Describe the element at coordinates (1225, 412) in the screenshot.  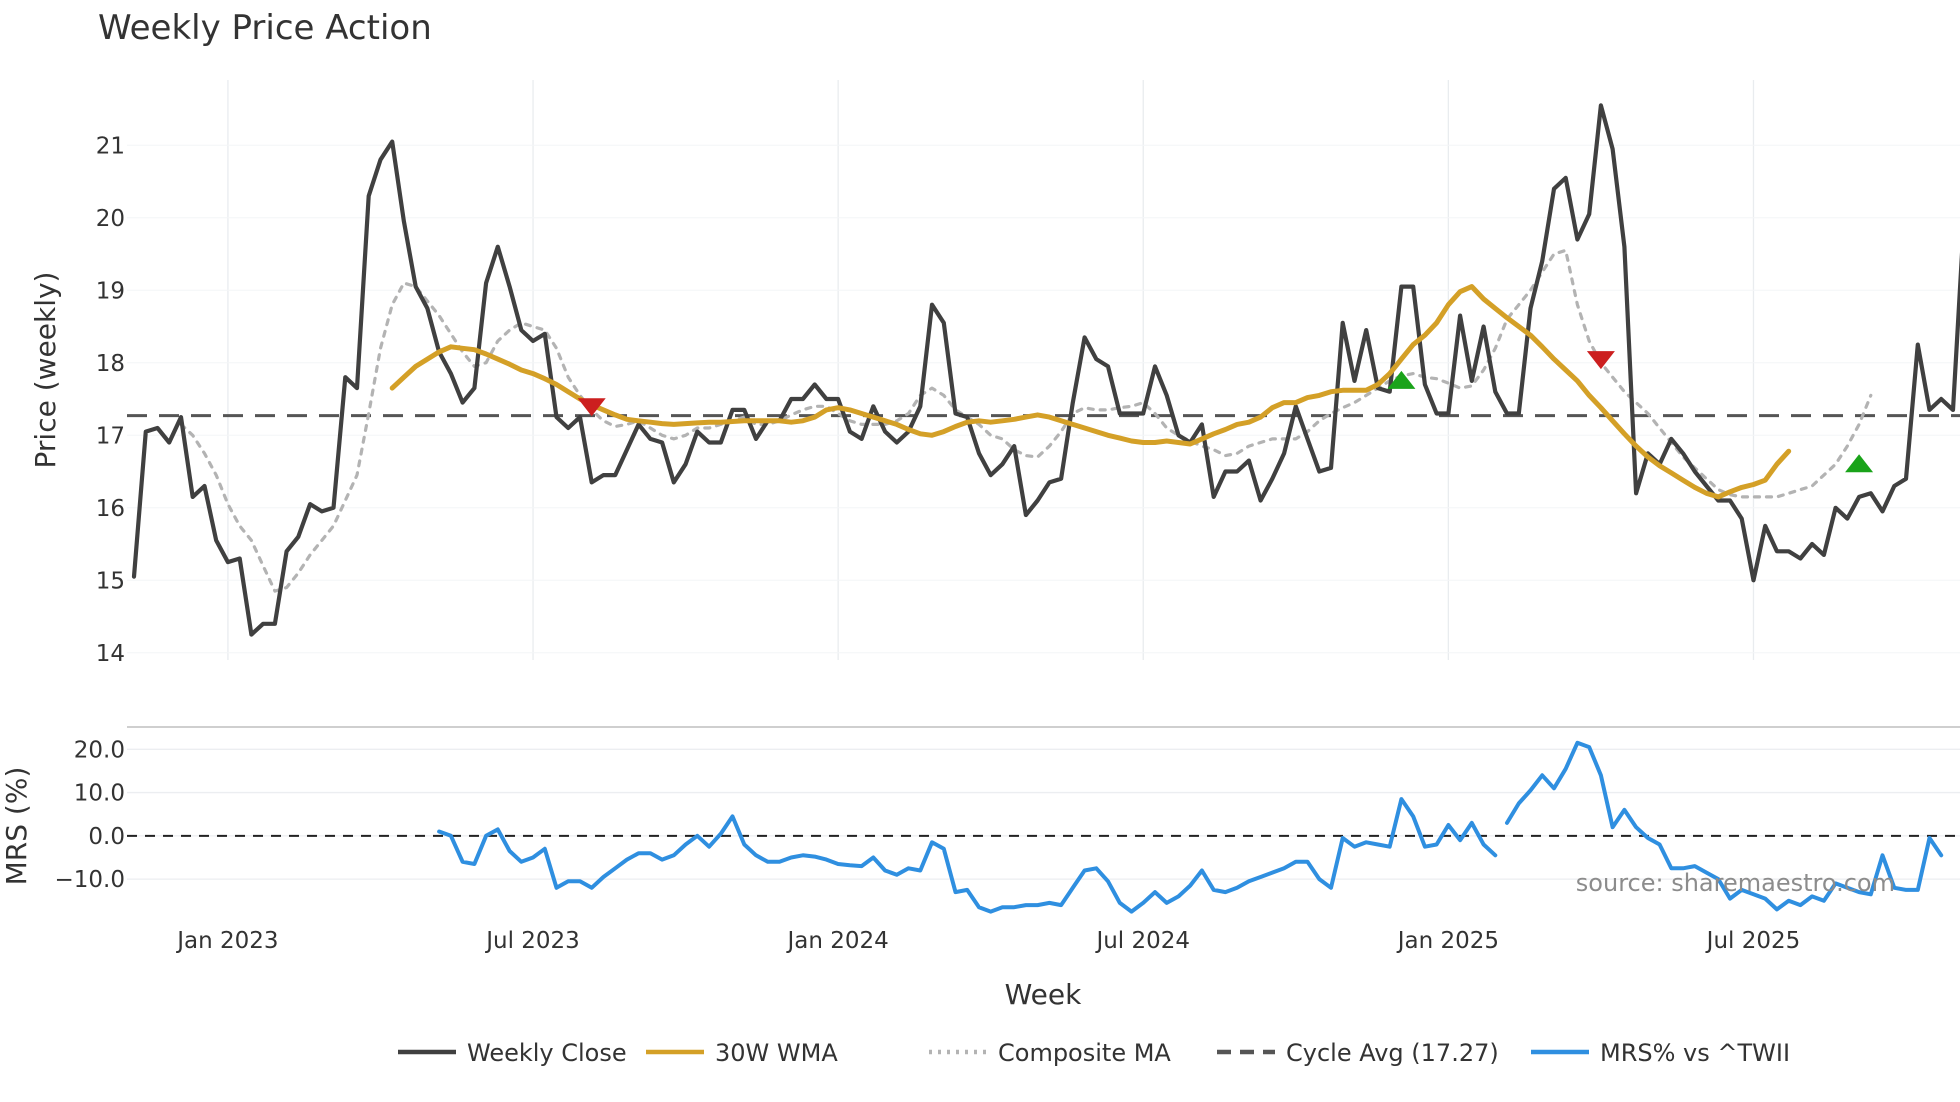
I see `signal-markers` at that location.